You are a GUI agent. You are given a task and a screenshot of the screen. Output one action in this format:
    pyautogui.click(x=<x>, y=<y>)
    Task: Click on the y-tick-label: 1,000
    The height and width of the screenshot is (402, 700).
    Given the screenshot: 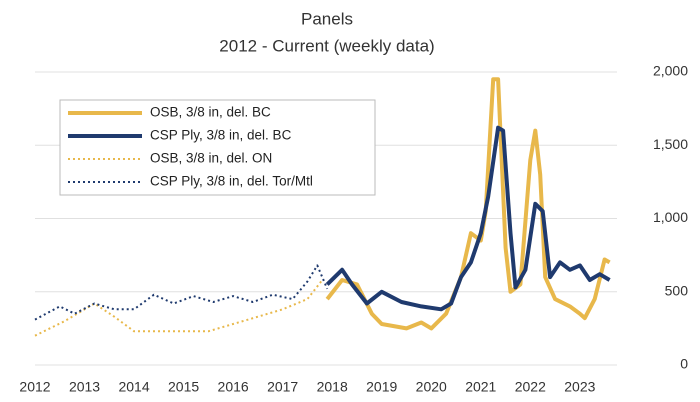 What is the action you would take?
    pyautogui.click(x=670, y=217)
    